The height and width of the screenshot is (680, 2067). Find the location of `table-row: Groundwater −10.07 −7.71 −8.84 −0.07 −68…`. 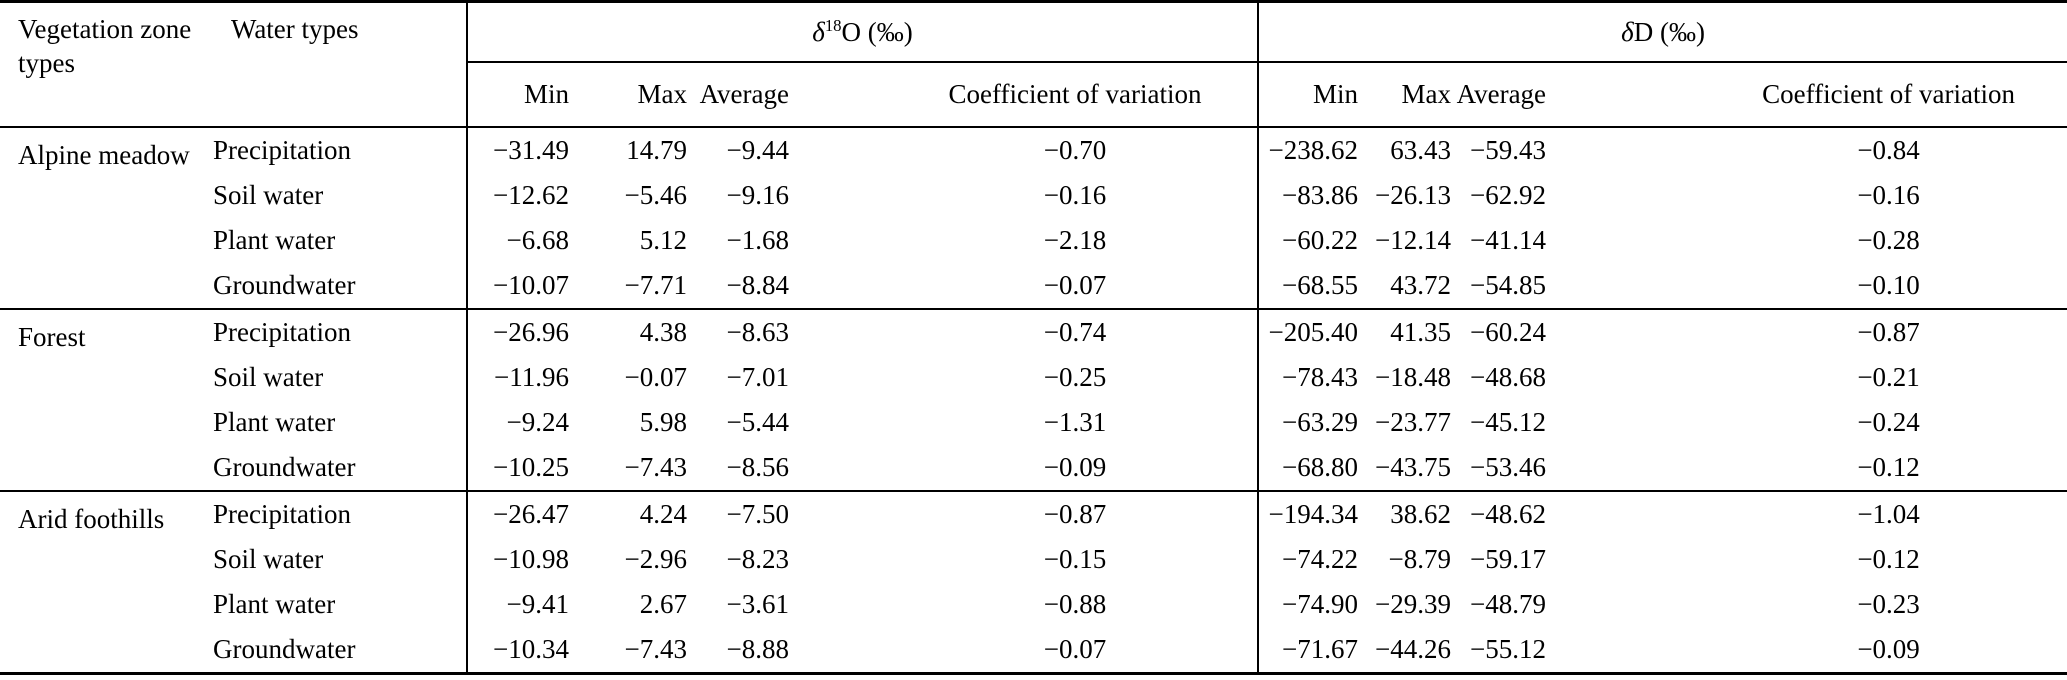

table-row: Groundwater −10.07 −7.71 −8.84 −0.07 −68… is located at coordinates (1033, 286).